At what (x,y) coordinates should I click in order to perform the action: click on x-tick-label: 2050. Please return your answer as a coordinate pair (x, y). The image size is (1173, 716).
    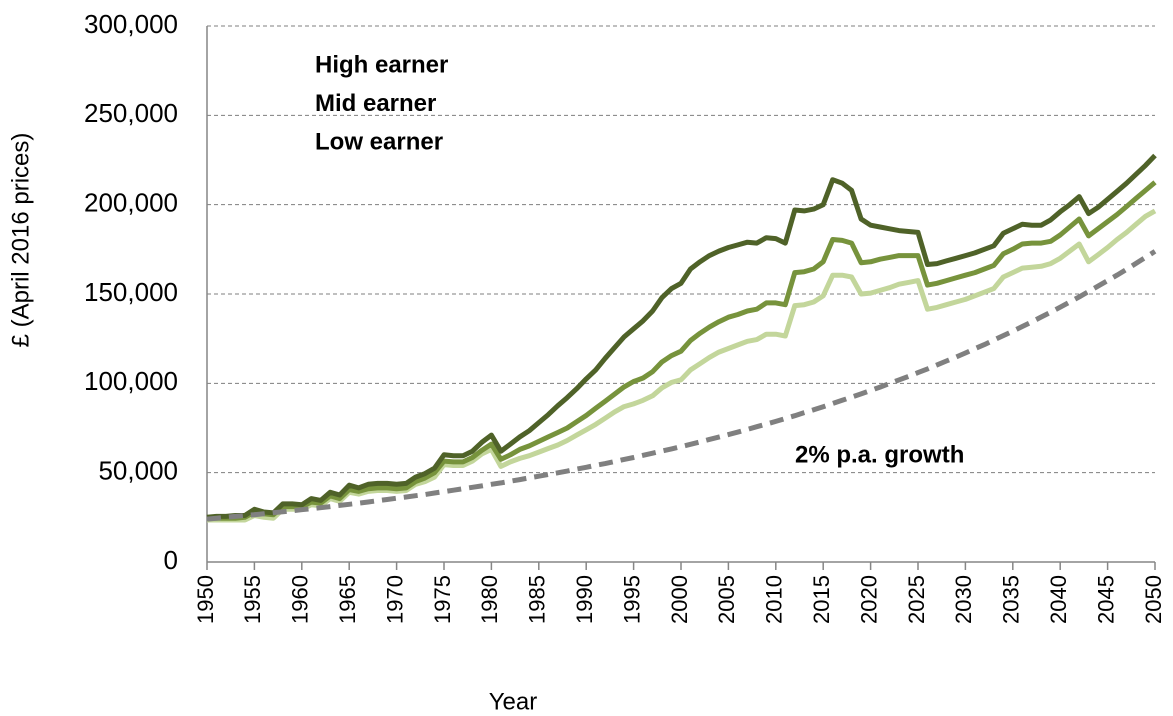
    Looking at the image, I should click on (1153, 599).